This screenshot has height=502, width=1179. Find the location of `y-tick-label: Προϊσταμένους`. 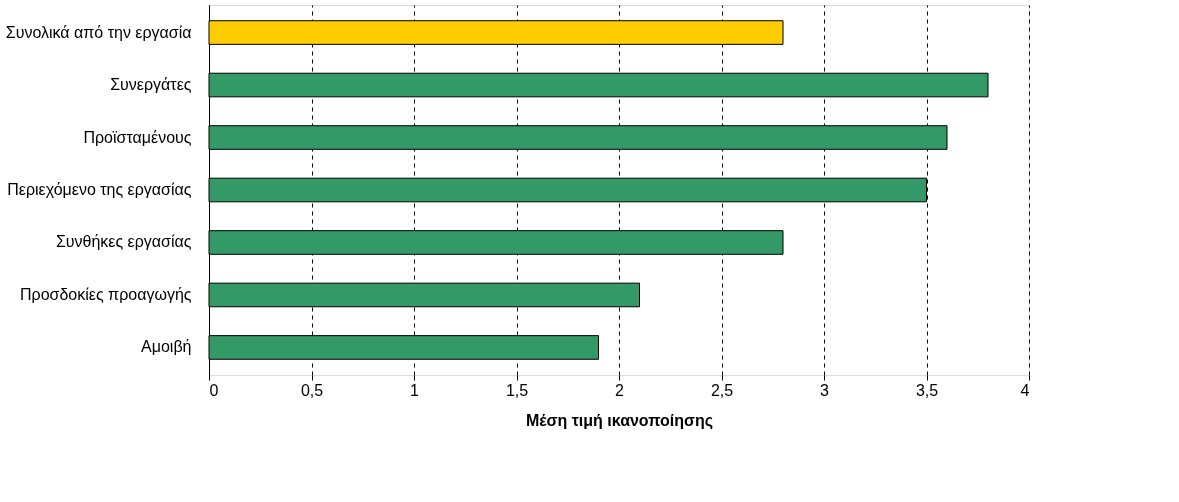

y-tick-label: Προϊσταμένους is located at coordinates (137, 137).